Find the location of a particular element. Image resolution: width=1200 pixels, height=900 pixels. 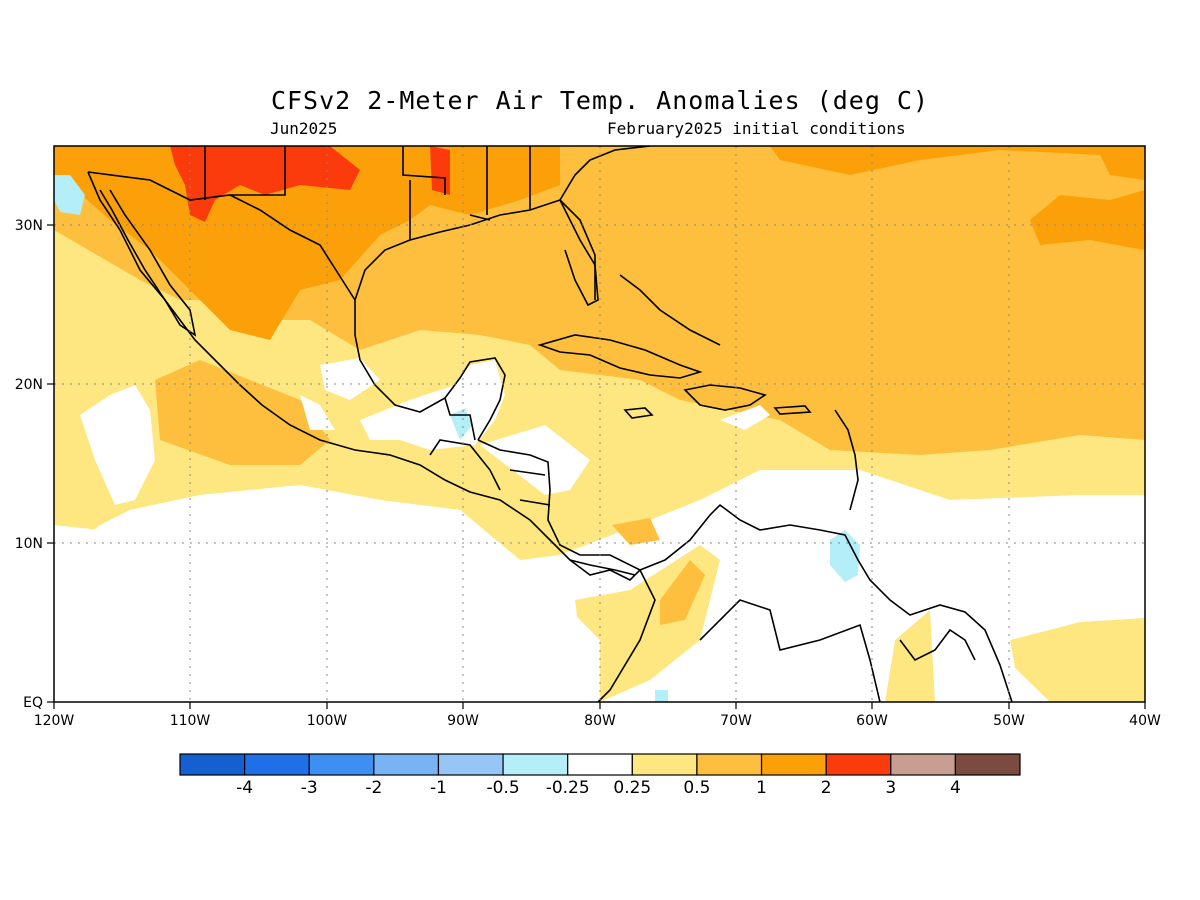

us-mexico-border is located at coordinates (221, 236).